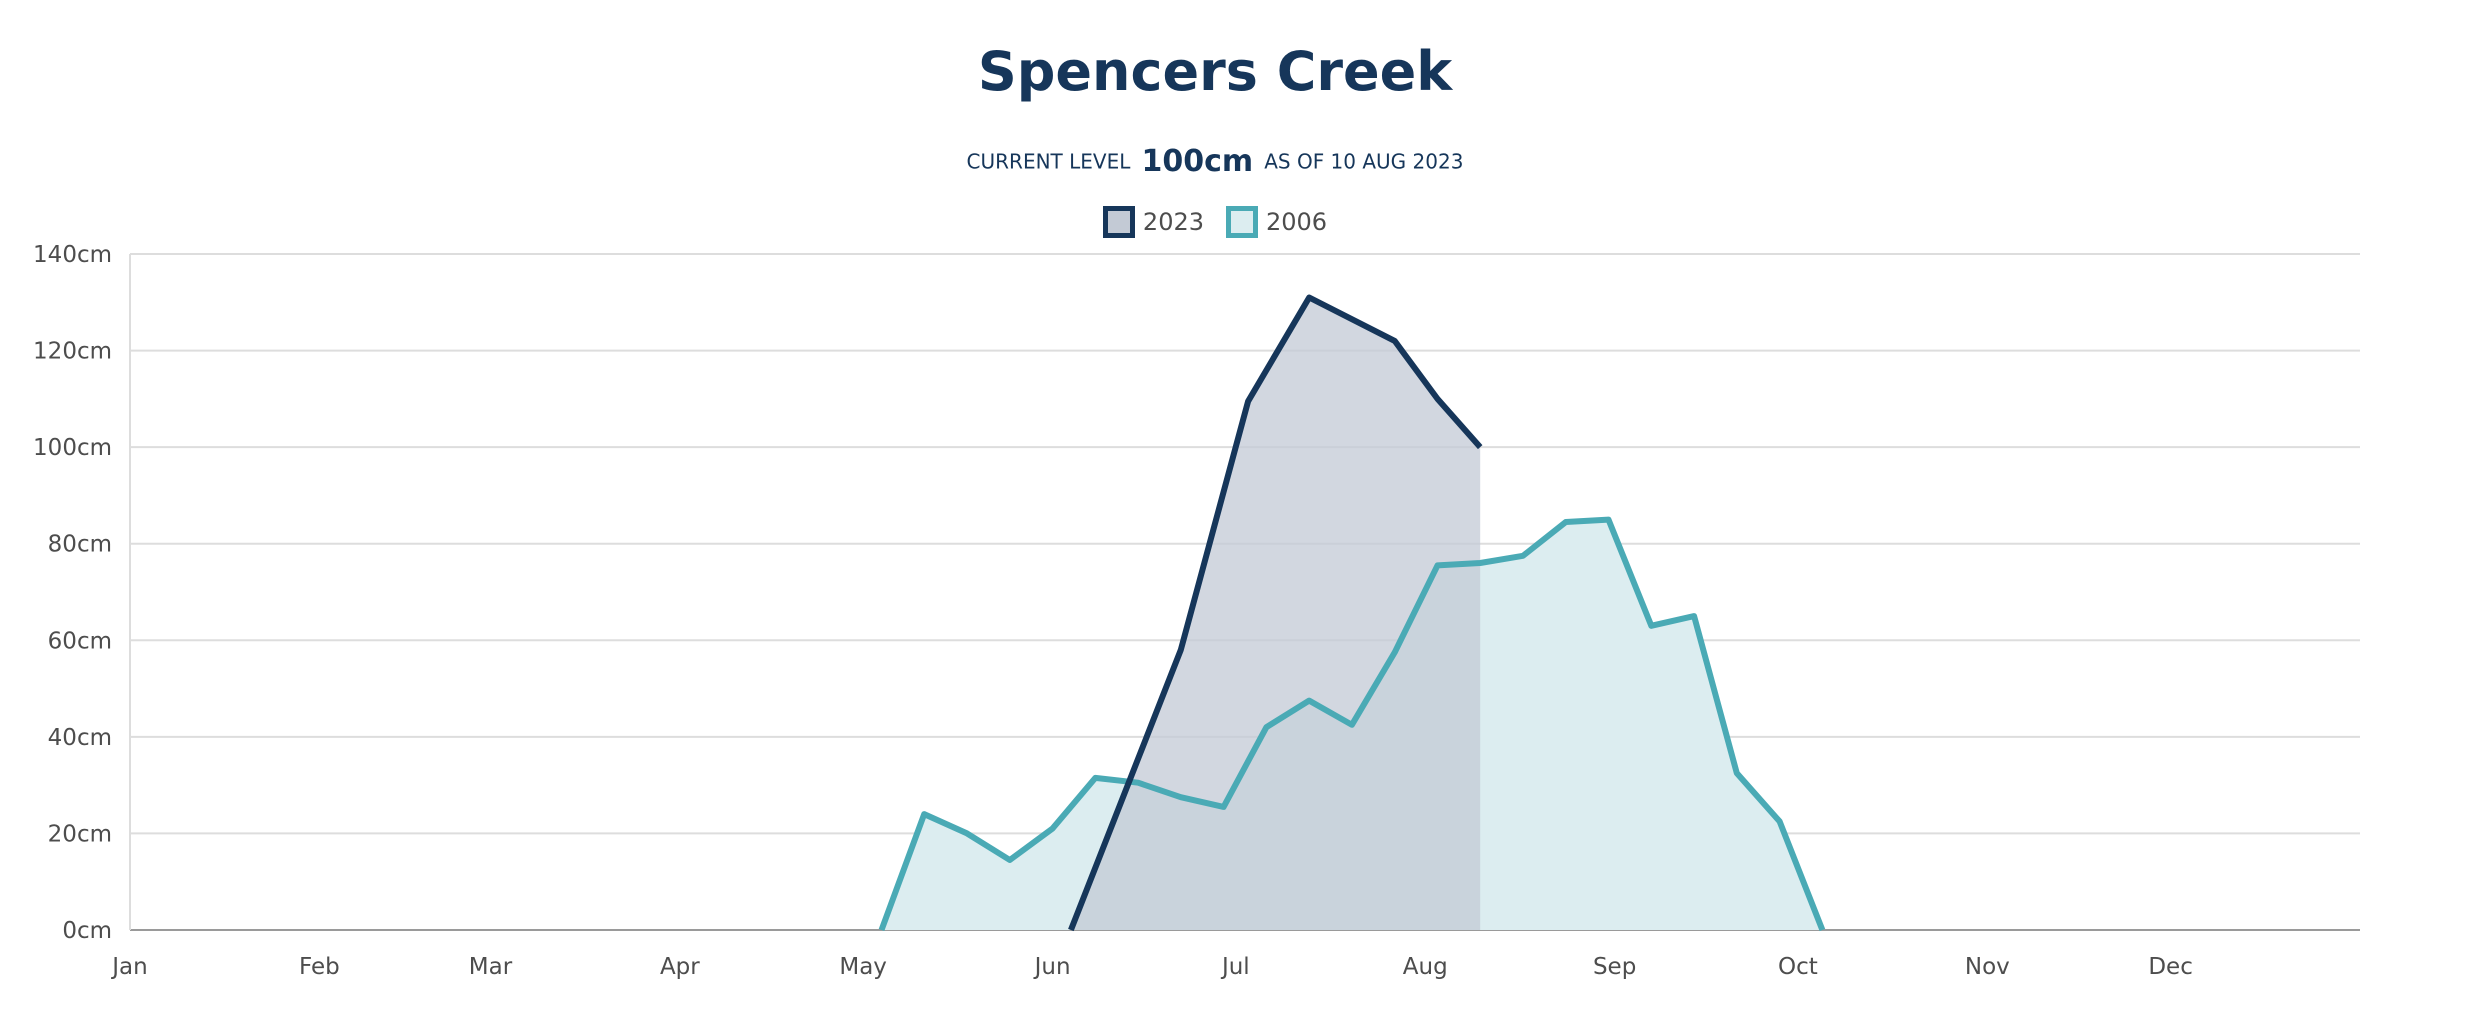 This screenshot has height=1022, width=2470. What do you see at coordinates (128, 967) in the screenshot?
I see `x-tick-label: Jan` at bounding box center [128, 967].